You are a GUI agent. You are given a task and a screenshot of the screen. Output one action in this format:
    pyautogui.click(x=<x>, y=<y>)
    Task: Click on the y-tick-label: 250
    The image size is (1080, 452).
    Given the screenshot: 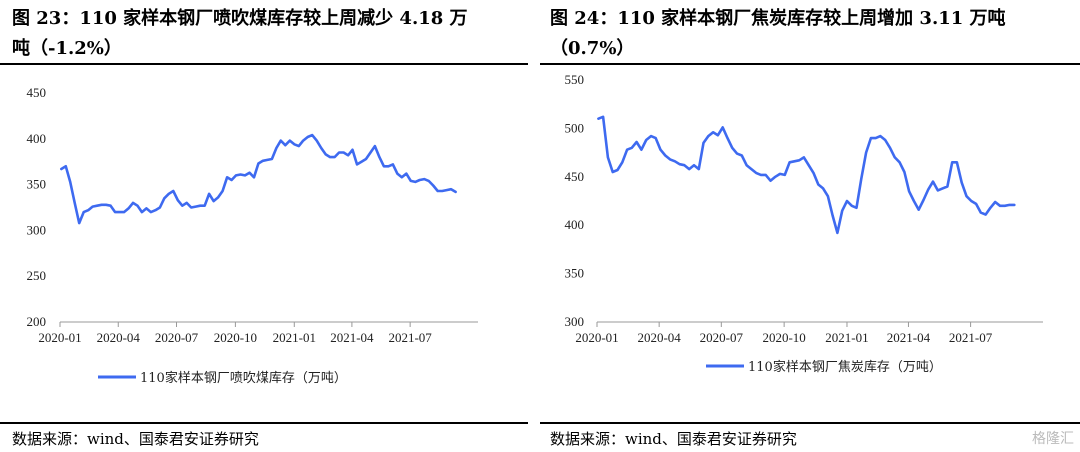 What is the action you would take?
    pyautogui.click(x=37, y=275)
    